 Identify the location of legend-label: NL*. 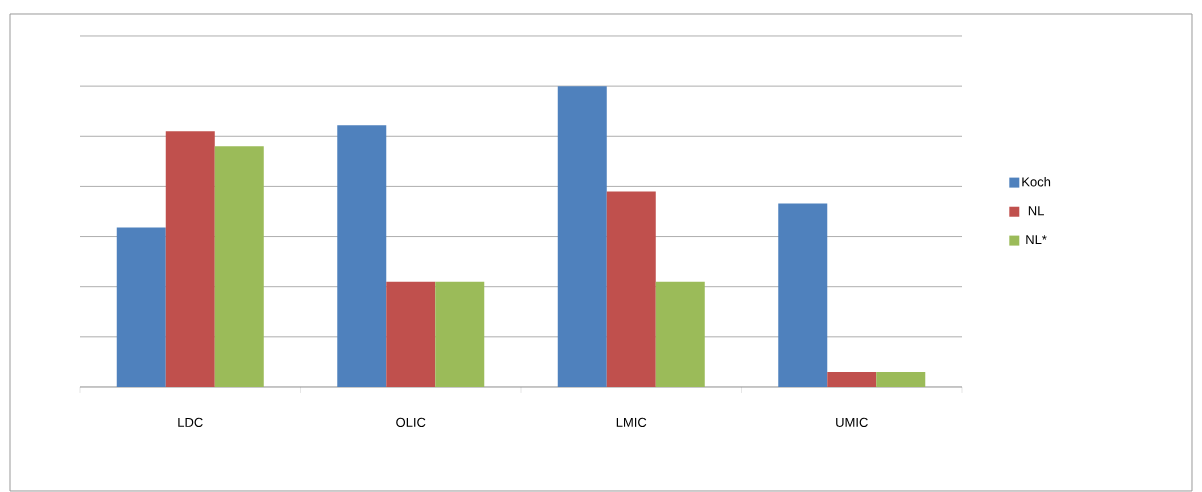
(1036, 240).